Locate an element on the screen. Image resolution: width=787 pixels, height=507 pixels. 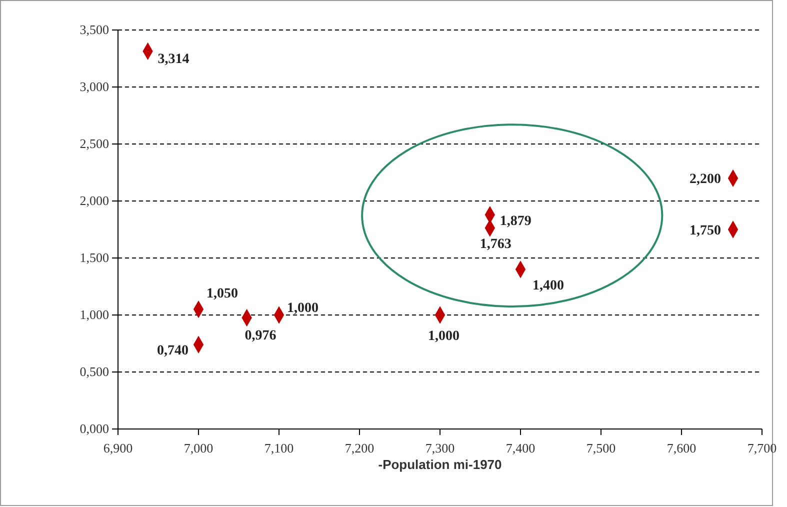
x-tick-label: 7,200 is located at coordinates (359, 448).